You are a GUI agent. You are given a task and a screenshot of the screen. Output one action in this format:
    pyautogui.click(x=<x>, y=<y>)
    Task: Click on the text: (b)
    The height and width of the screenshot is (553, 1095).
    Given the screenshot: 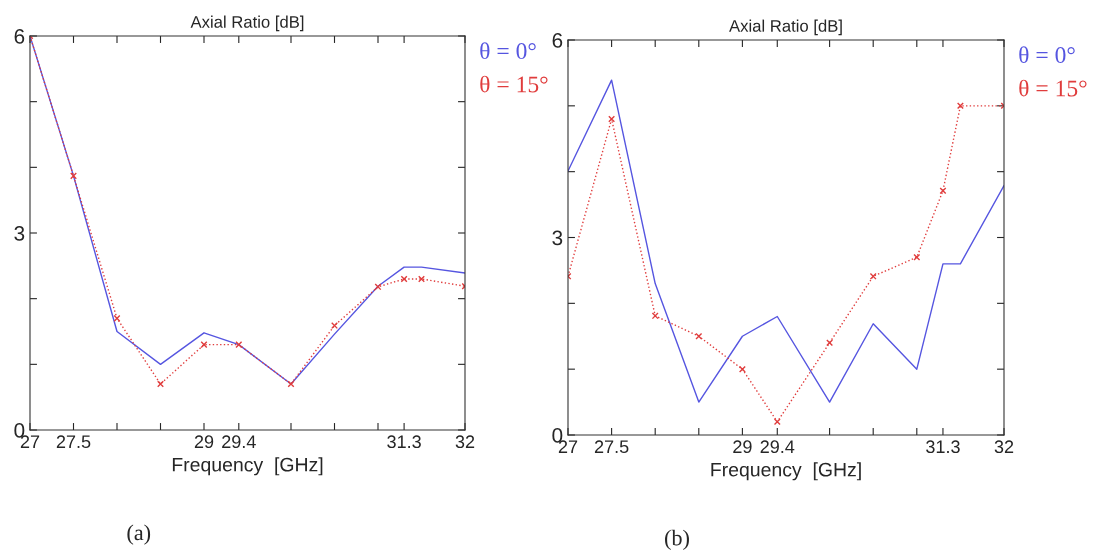 What is the action you would take?
    pyautogui.click(x=677, y=539)
    